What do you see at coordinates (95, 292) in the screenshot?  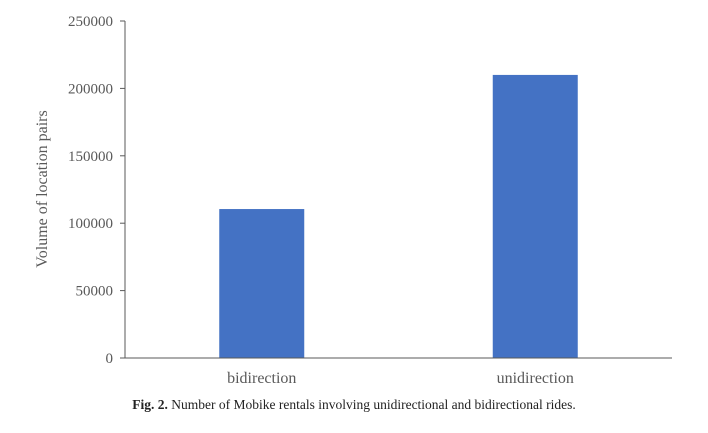 I see `y-tick-label: 50000` at bounding box center [95, 292].